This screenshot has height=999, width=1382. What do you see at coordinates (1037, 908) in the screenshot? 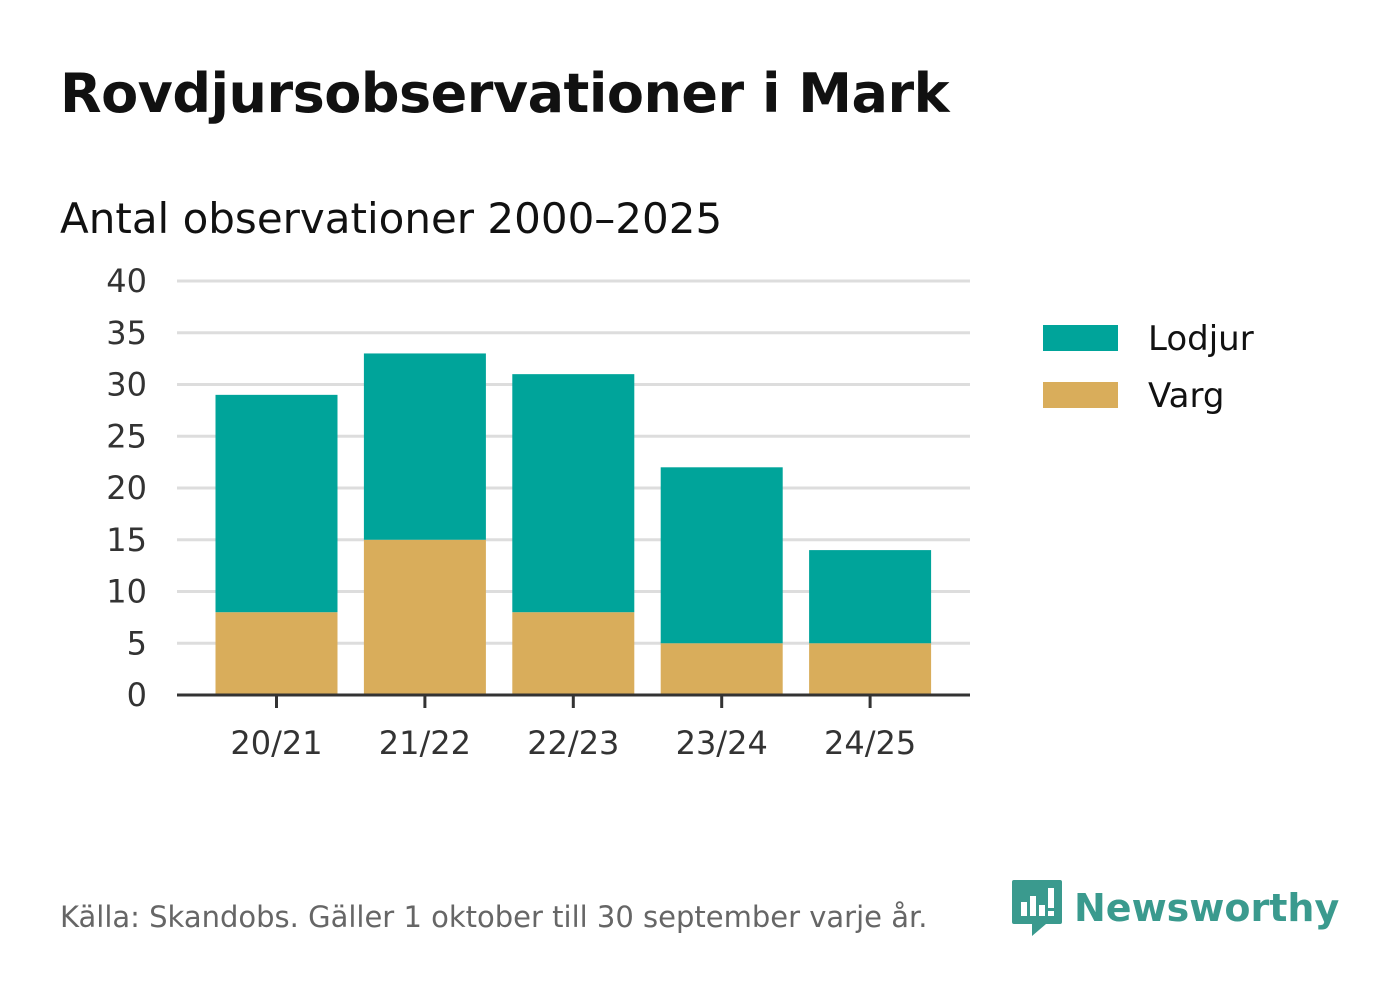
I see `newsworthy-logo-icon` at bounding box center [1037, 908].